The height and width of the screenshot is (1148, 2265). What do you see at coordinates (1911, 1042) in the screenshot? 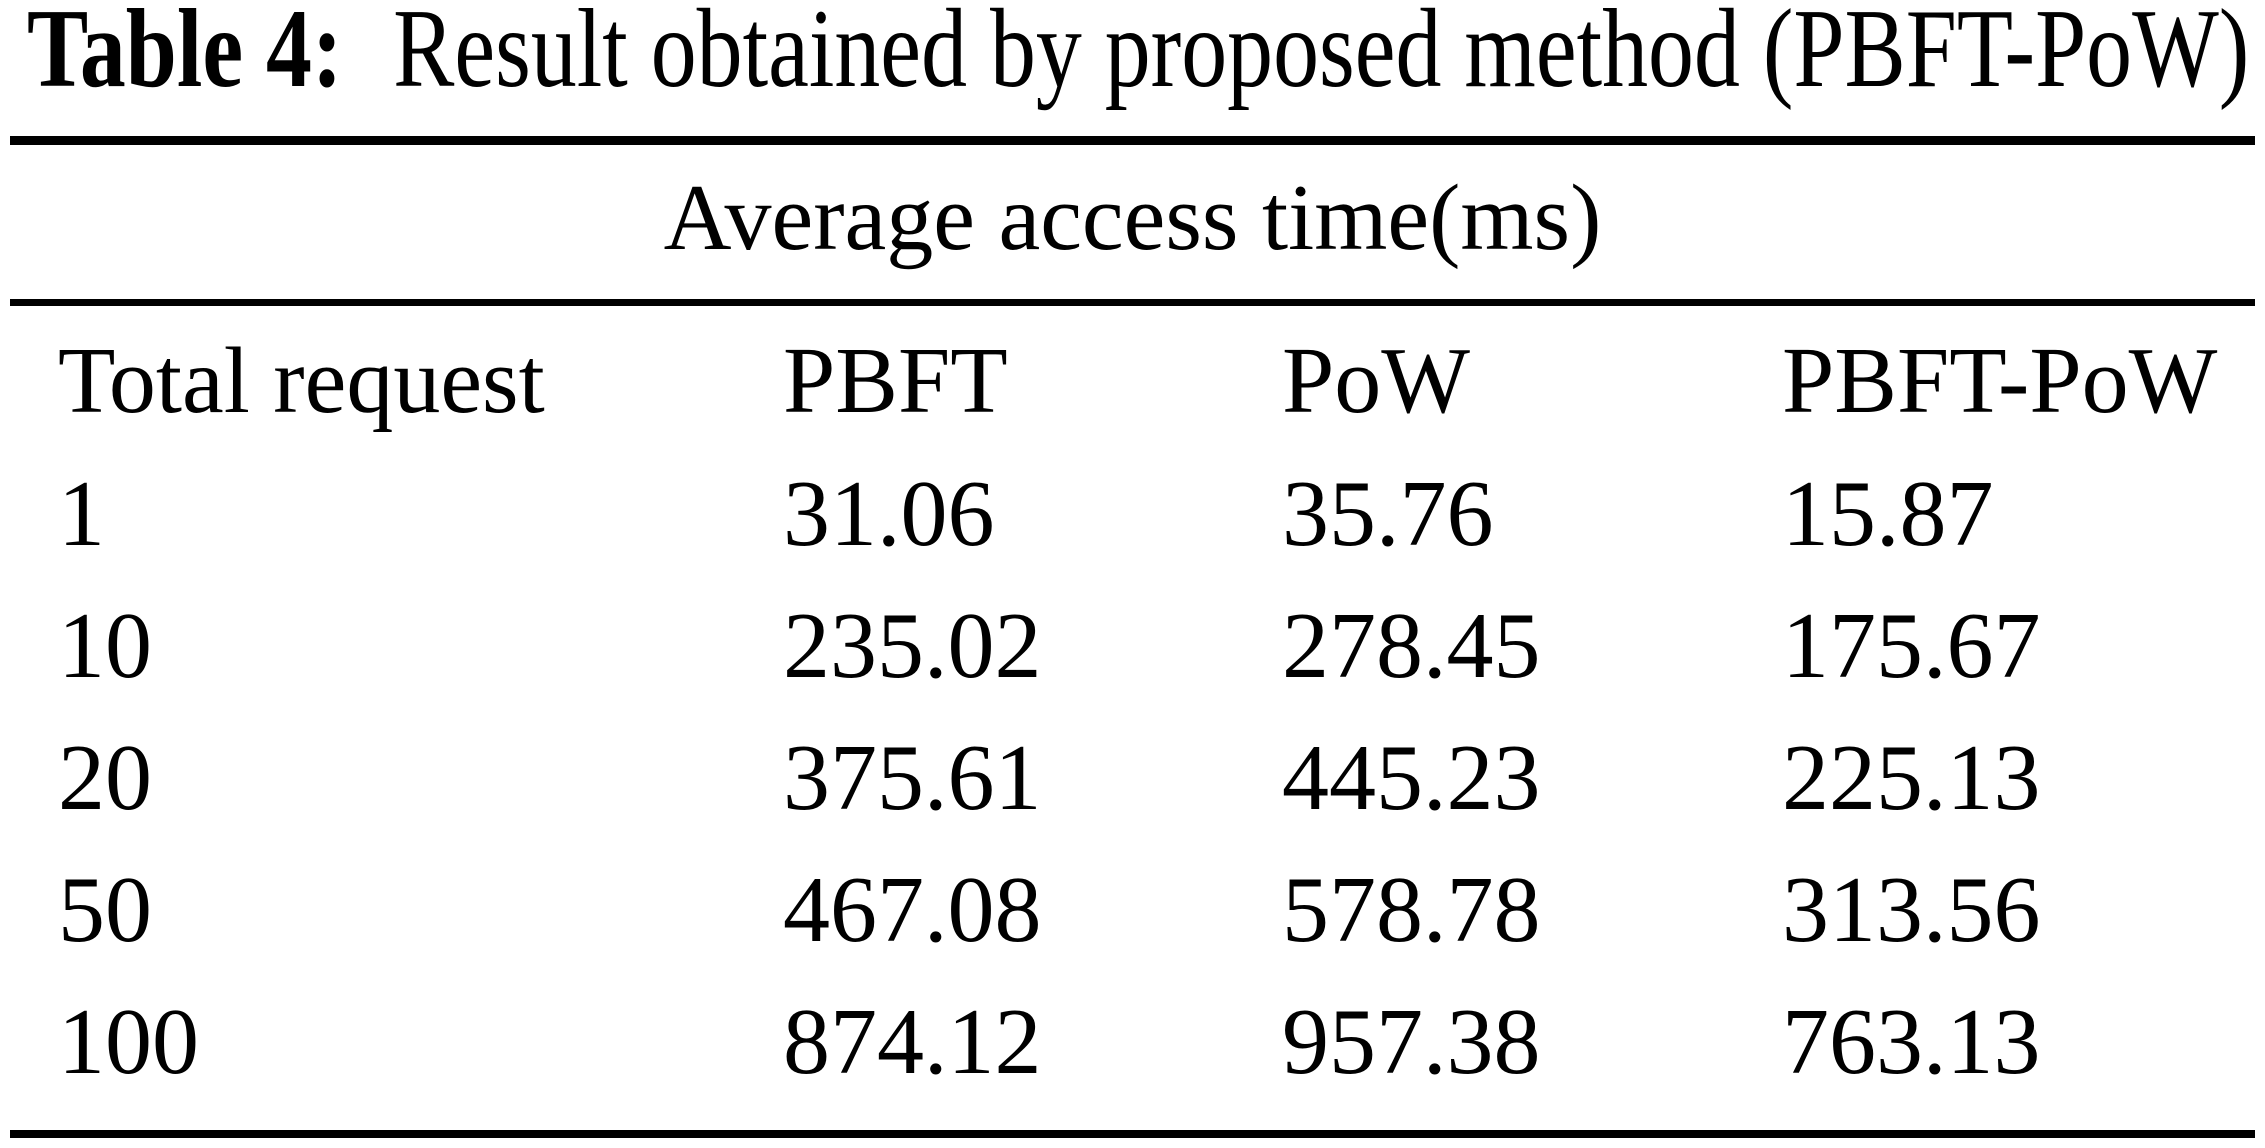
I see `table-cell: 763.13` at bounding box center [1911, 1042].